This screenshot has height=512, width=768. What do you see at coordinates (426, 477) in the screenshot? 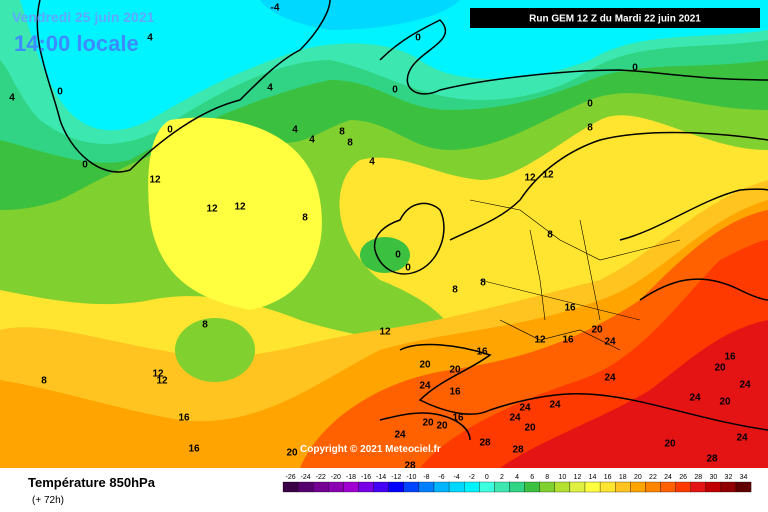
I see `legend-tick-label: -8` at bounding box center [426, 477].